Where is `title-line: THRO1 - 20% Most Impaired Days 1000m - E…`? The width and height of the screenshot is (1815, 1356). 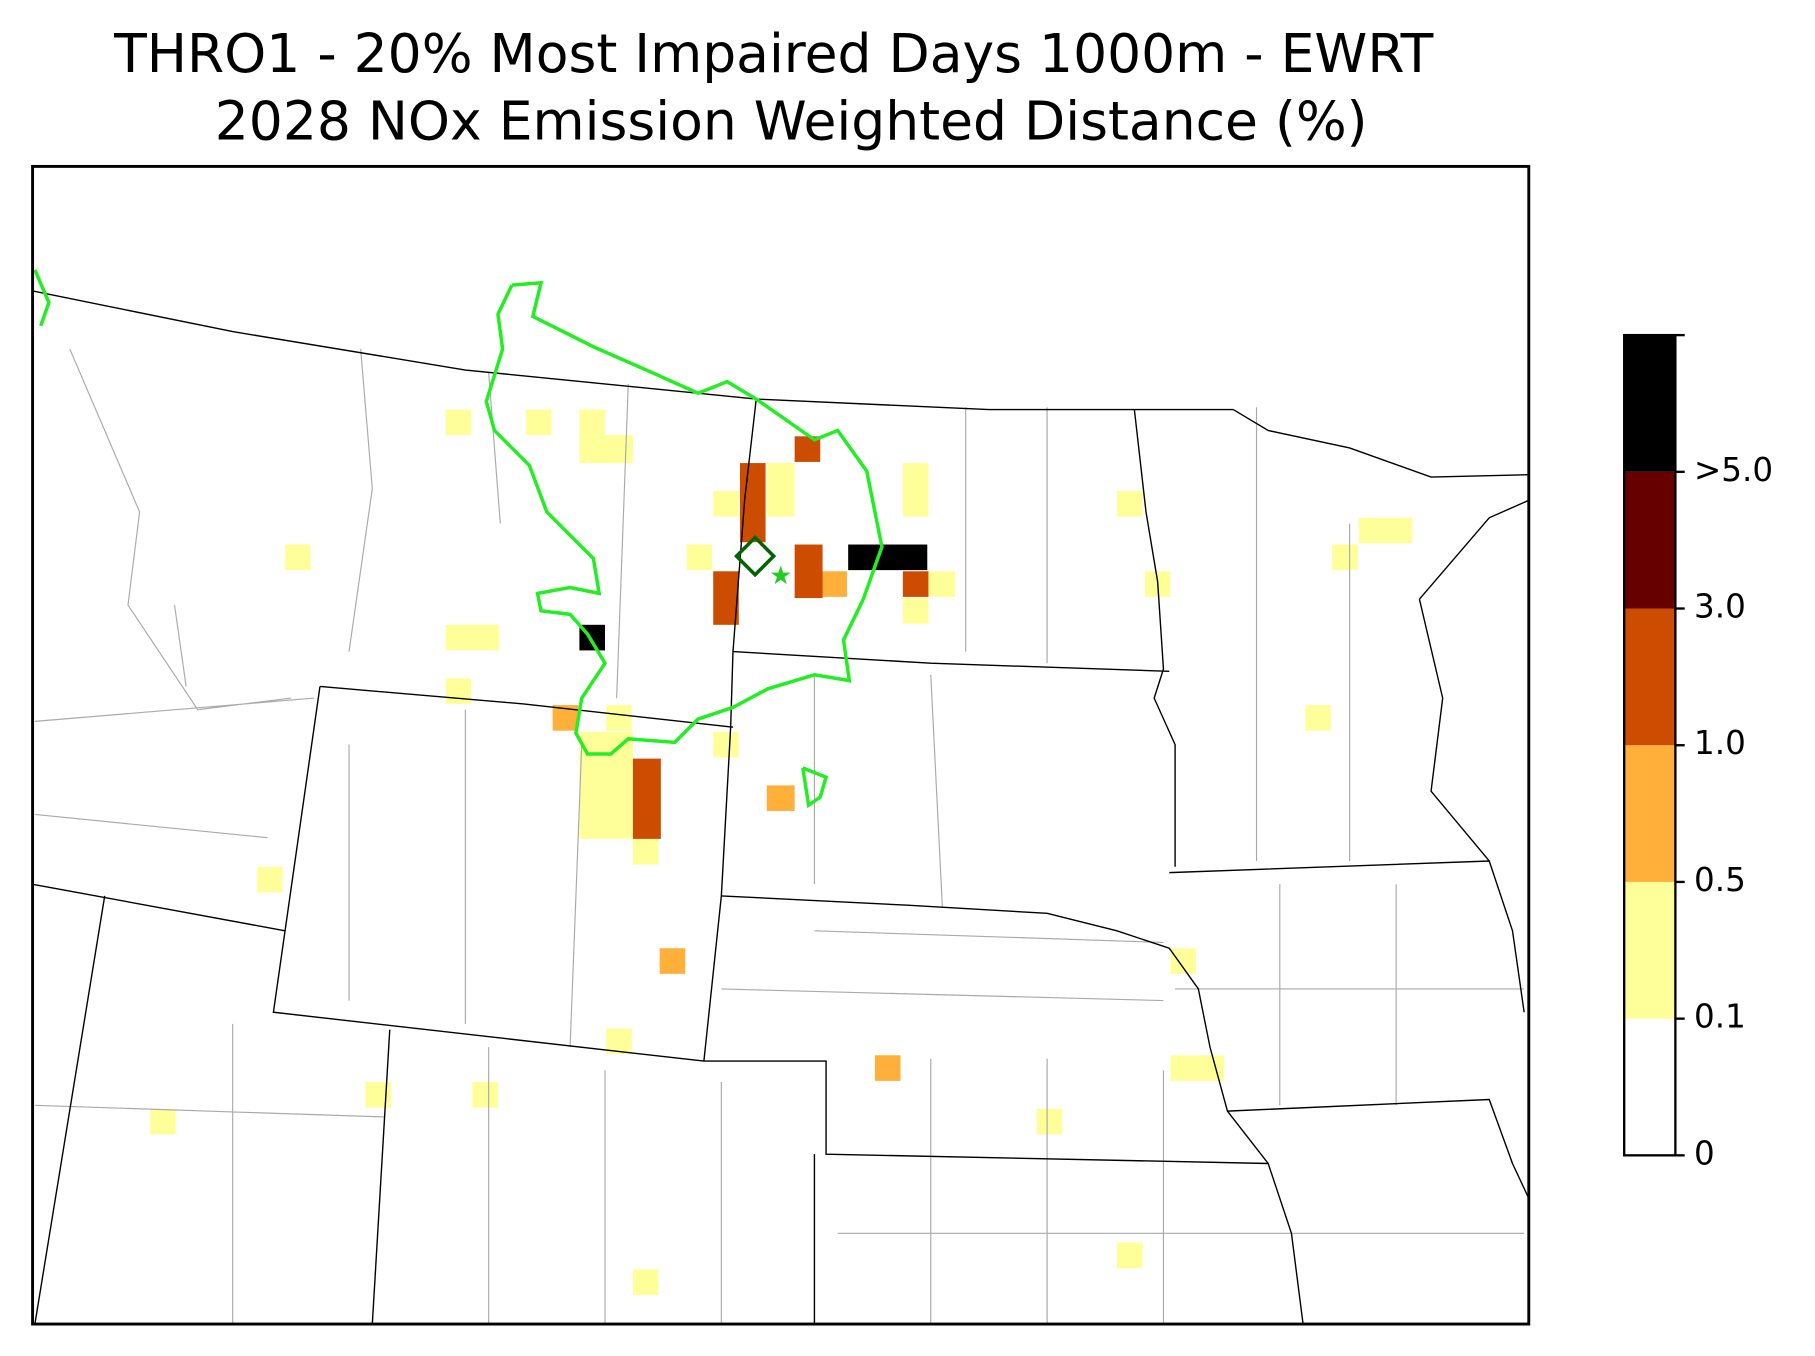
title-line: THRO1 - 20% Most Impaired Days 1000m - E… is located at coordinates (773, 53).